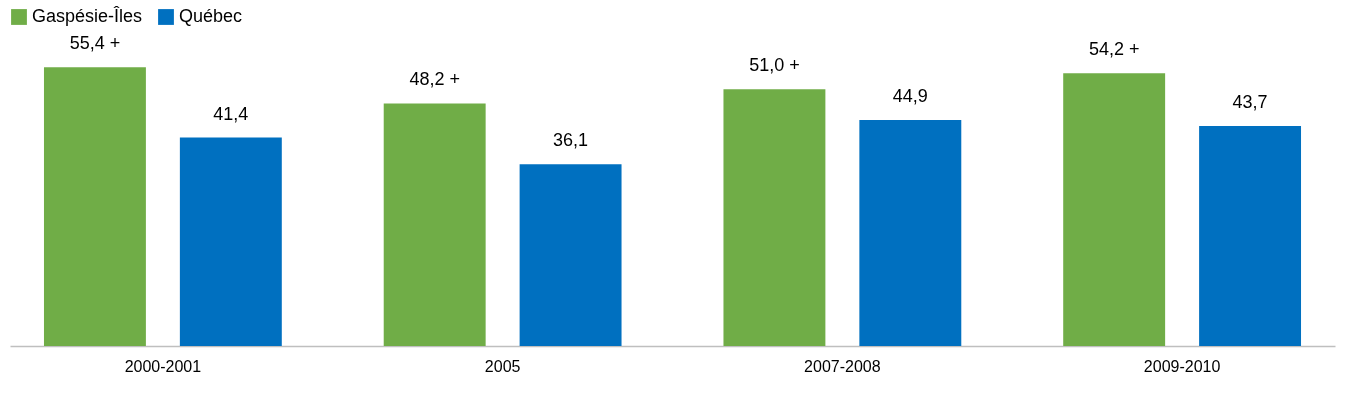 The height and width of the screenshot is (402, 1365). I want to click on x-tick-label: 2007-2008, so click(842, 366).